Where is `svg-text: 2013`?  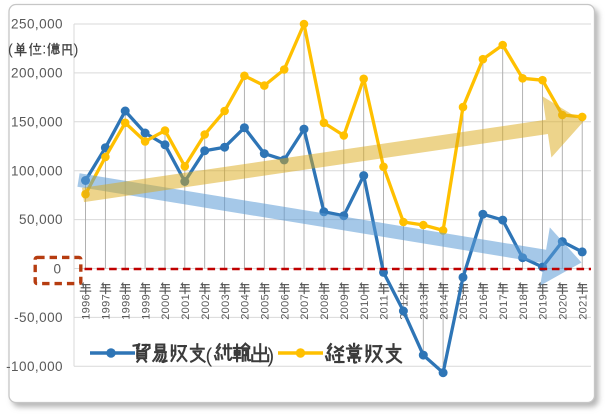
svg-text: 2013 is located at coordinates (425, 307).